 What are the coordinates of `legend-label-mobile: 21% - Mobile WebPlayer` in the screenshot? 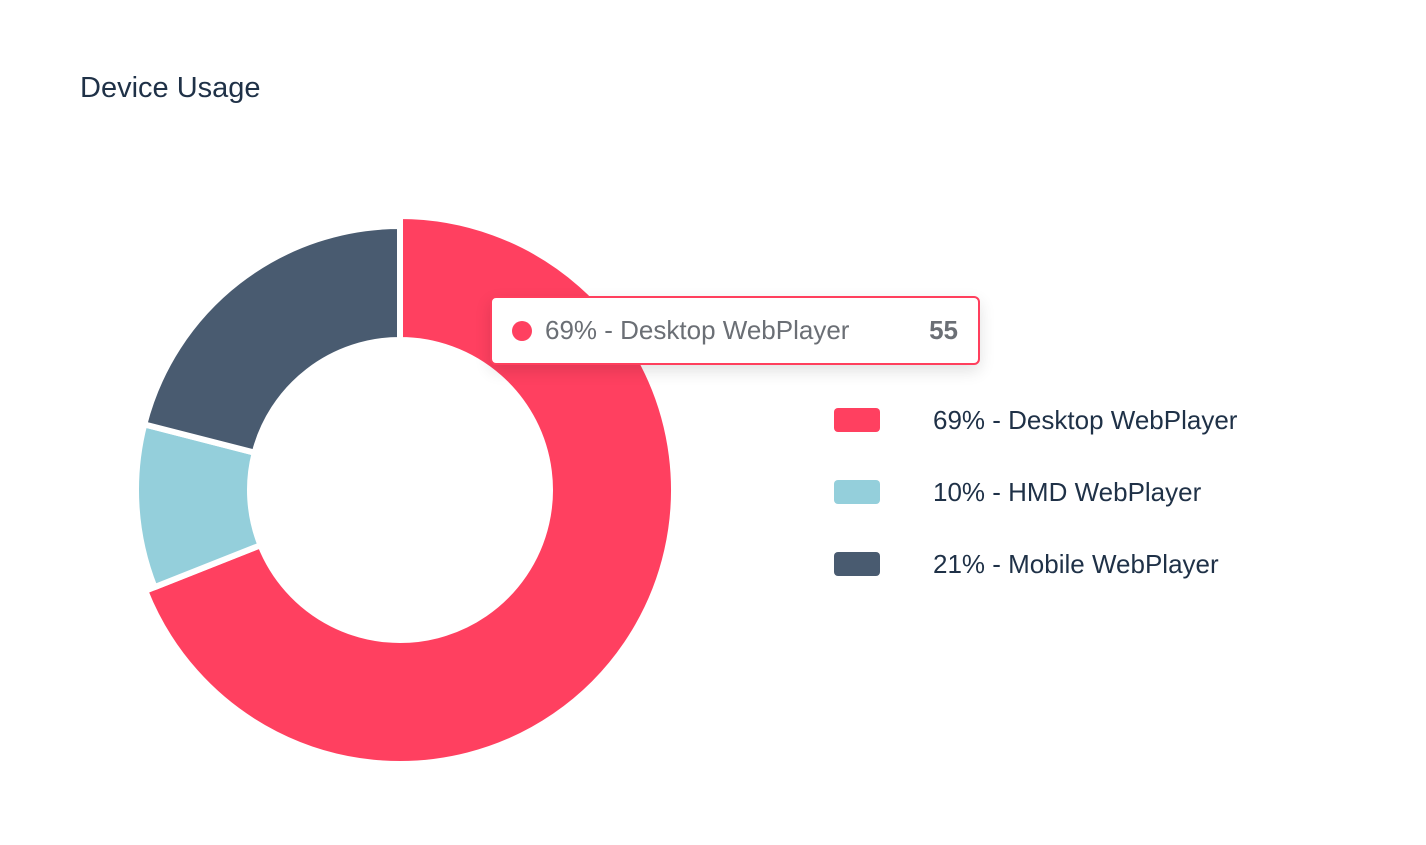 It's located at (1076, 563).